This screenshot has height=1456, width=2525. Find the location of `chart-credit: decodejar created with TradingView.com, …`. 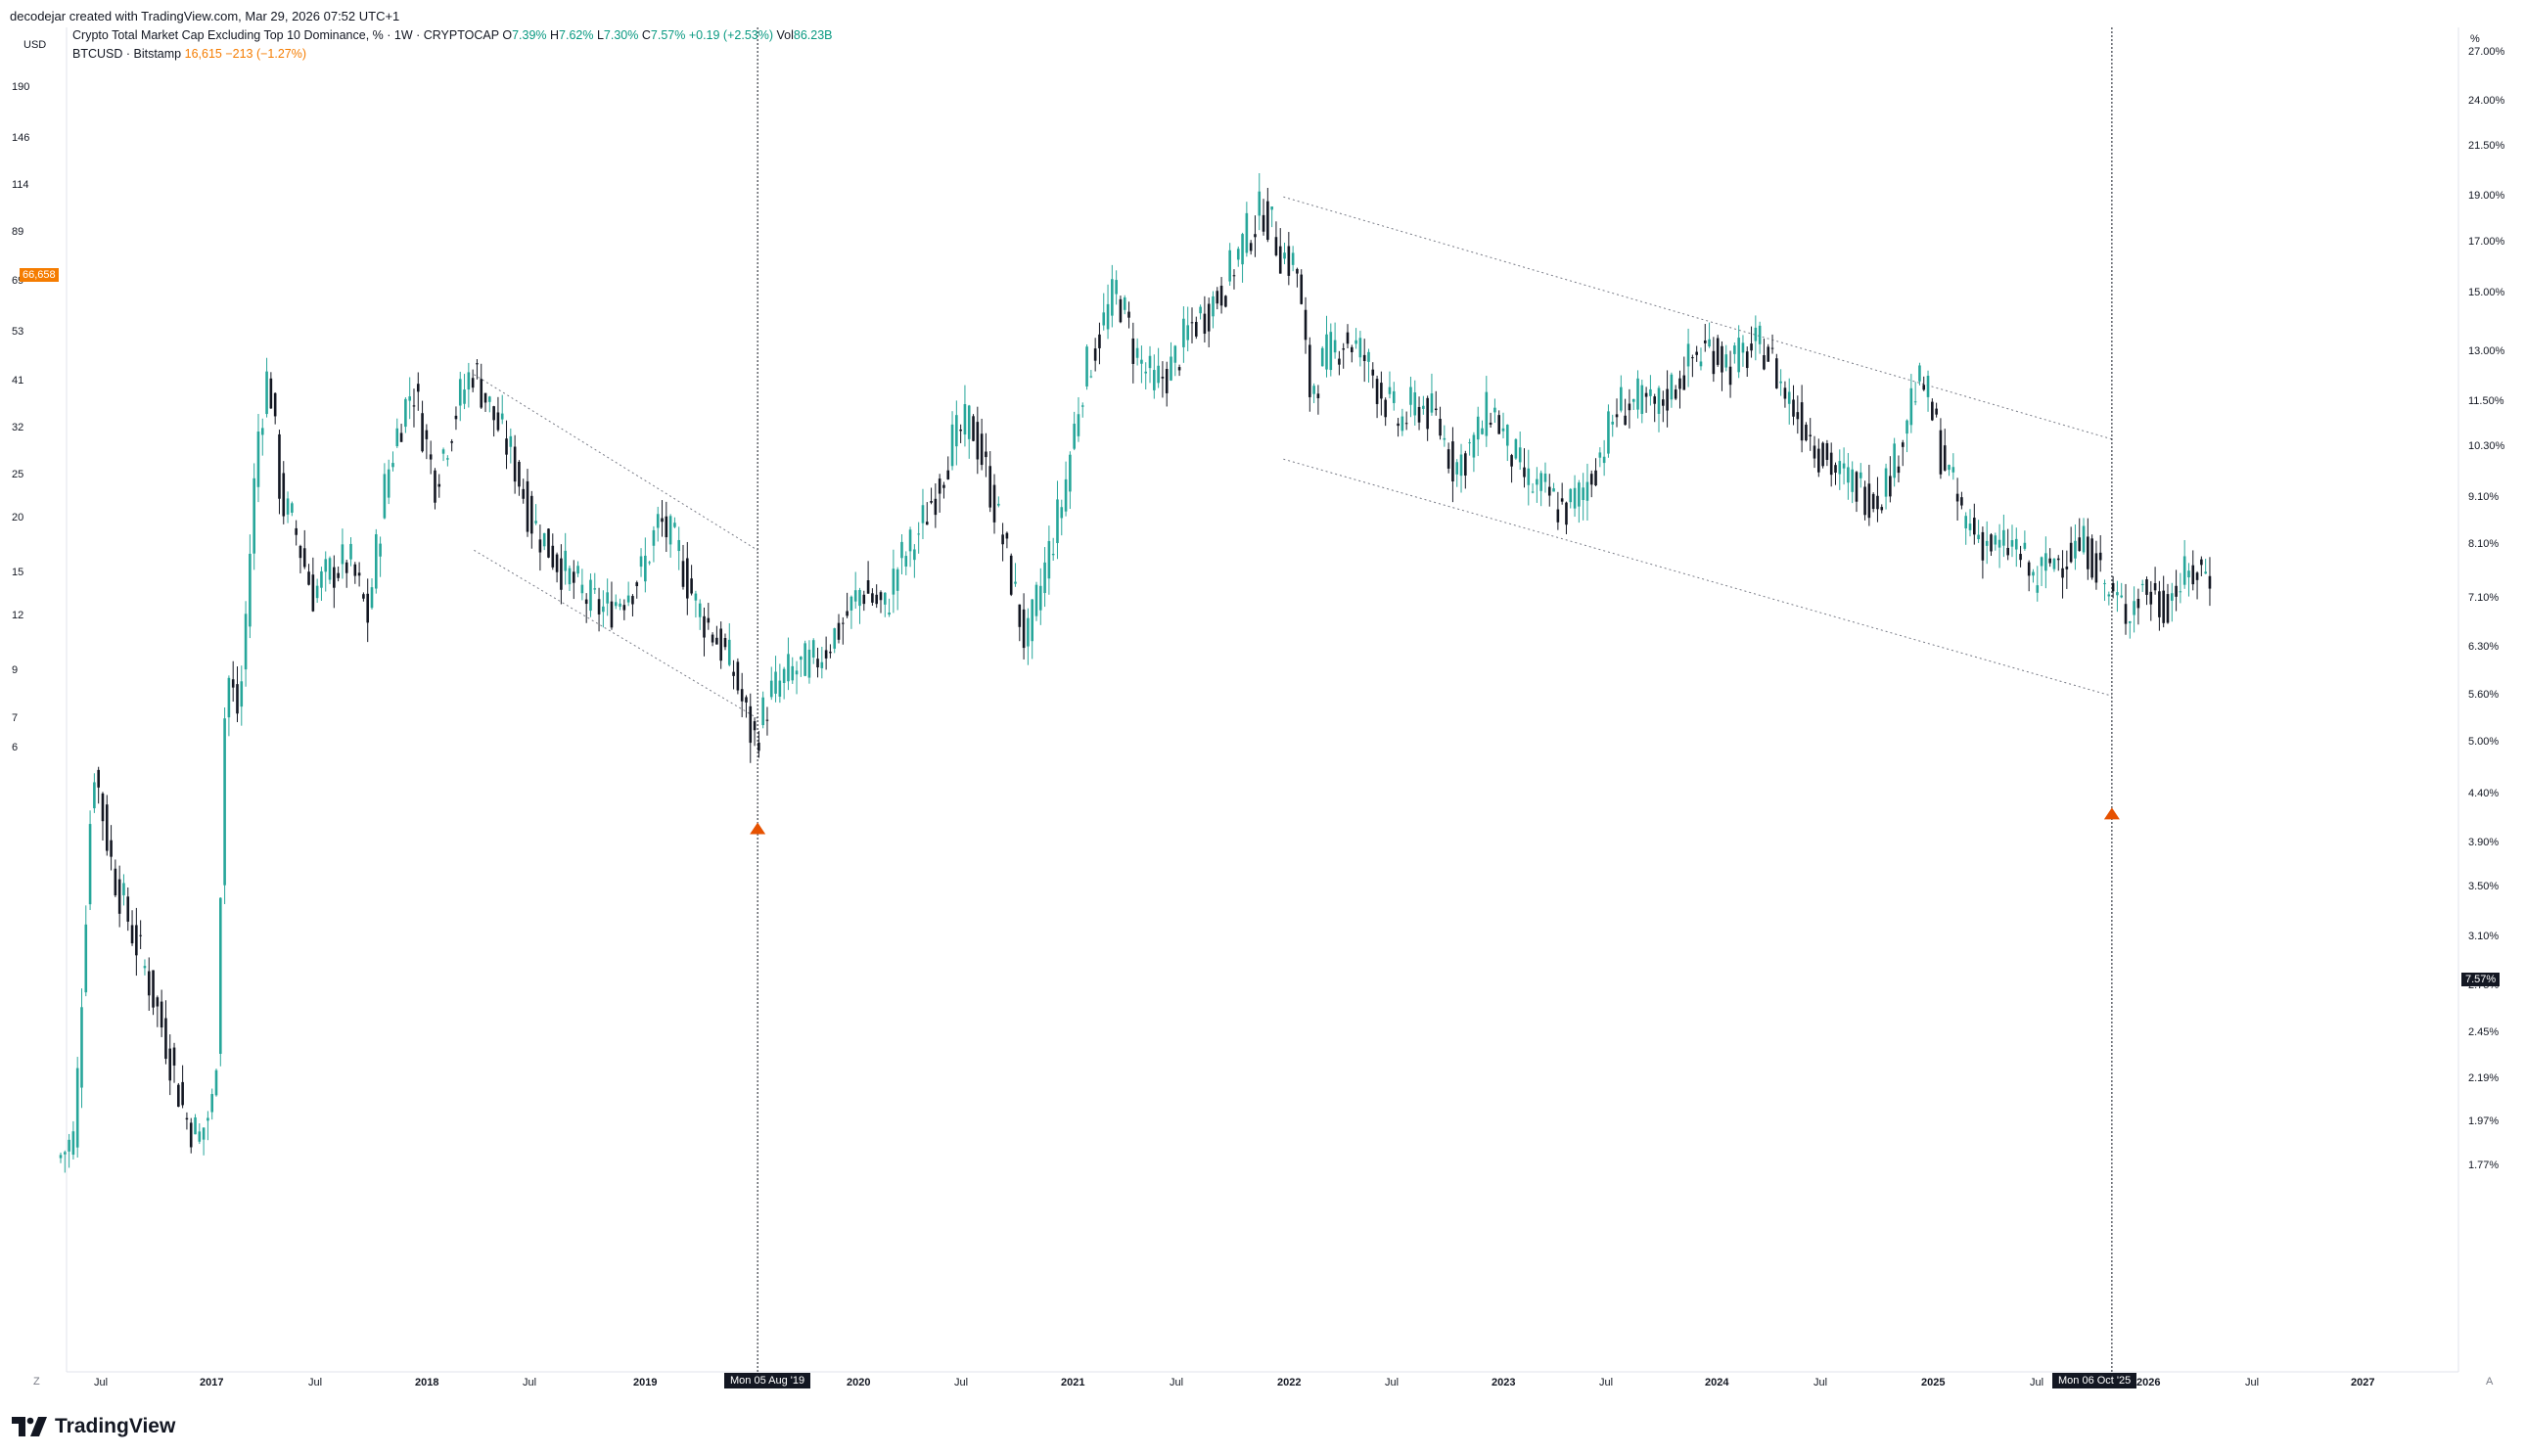

chart-credit: decodejar created with TradingView.com, … is located at coordinates (205, 16).